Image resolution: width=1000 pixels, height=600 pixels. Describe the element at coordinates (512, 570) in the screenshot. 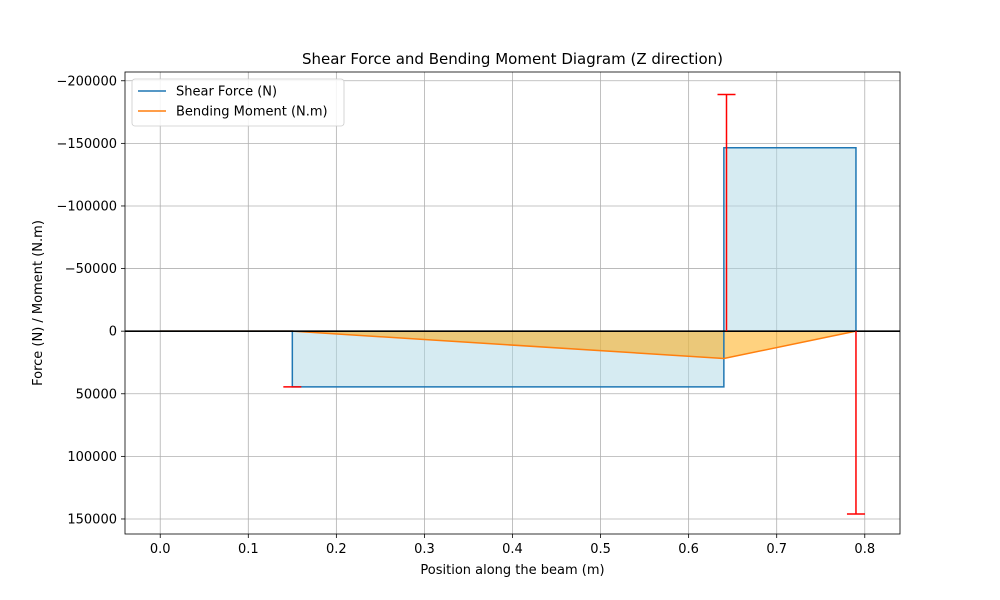

I see `x-axis-label: Position along the beam (m)` at that location.